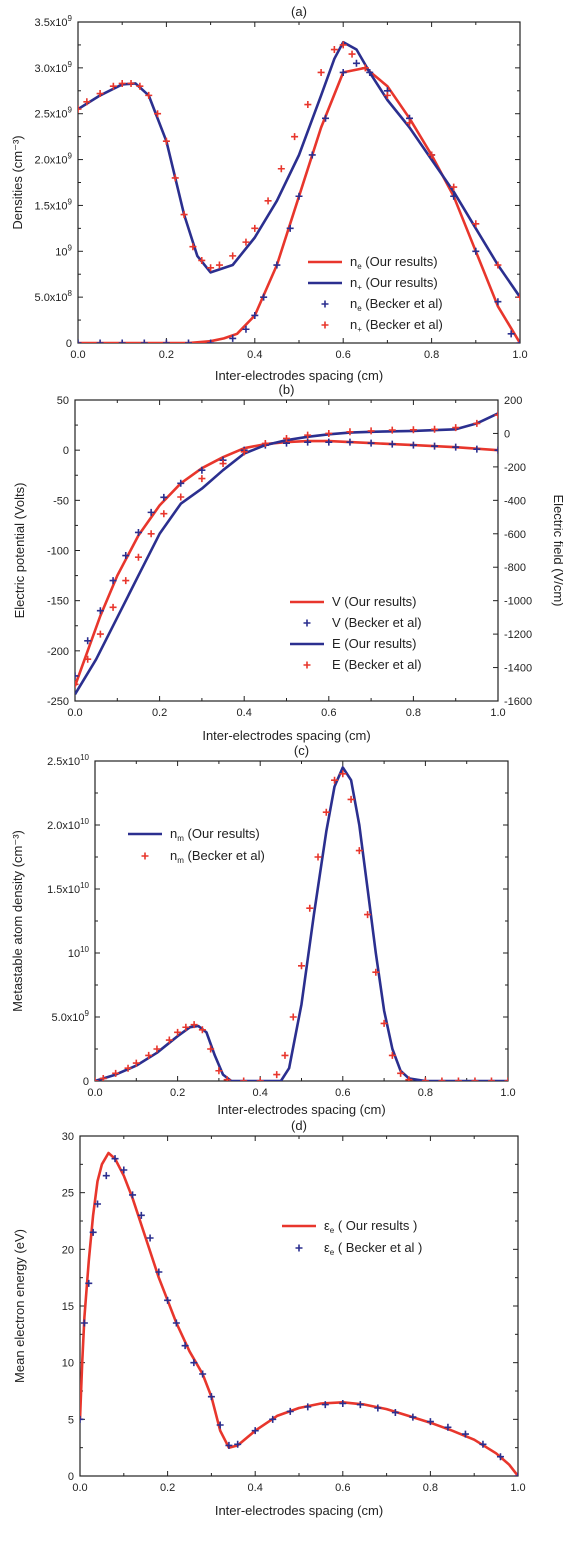 This screenshot has height=1566, width=563. I want to click on legend-label: εe ( Becker et al ), so click(373, 1248).